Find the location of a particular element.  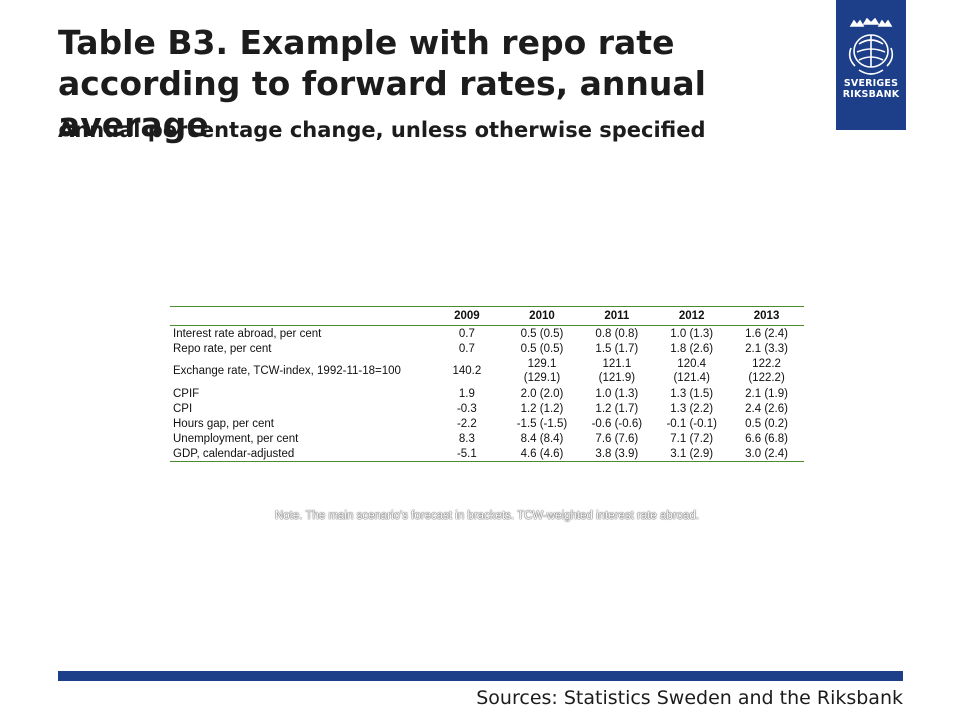

cell-value: 129.1 is located at coordinates (542, 364).